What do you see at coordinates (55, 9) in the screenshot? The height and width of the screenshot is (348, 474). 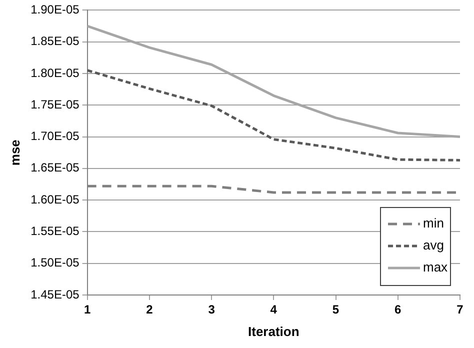 I see `y-tick-label: 1.90E-05` at bounding box center [55, 9].